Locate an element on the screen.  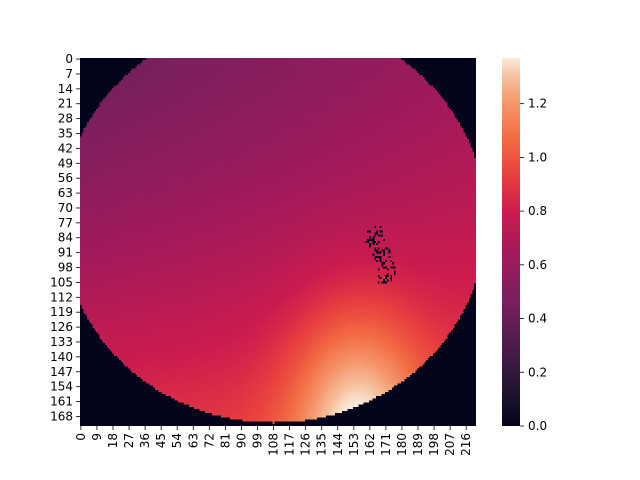
x-tick-label: 36 is located at coordinates (145, 440).